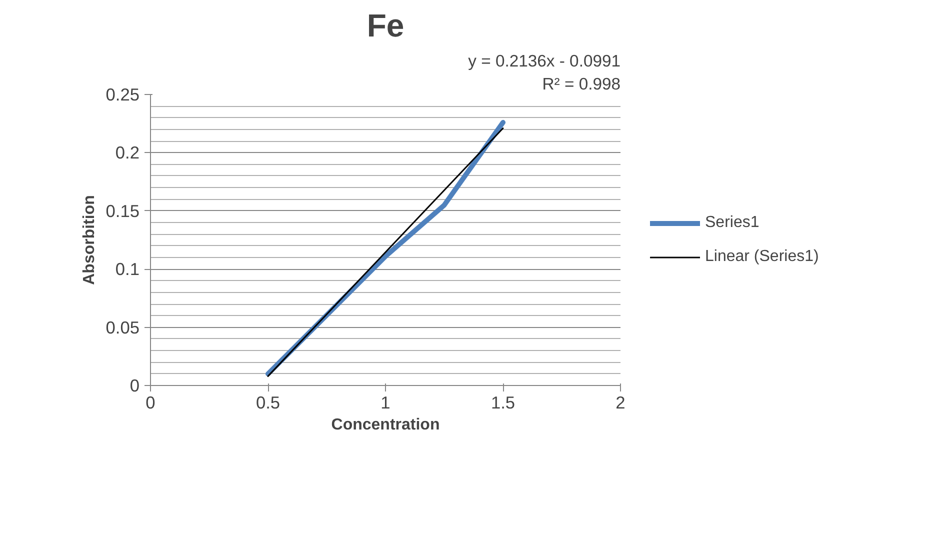  What do you see at coordinates (89, 240) in the screenshot?
I see `y-axis-title: Absorbition` at bounding box center [89, 240].